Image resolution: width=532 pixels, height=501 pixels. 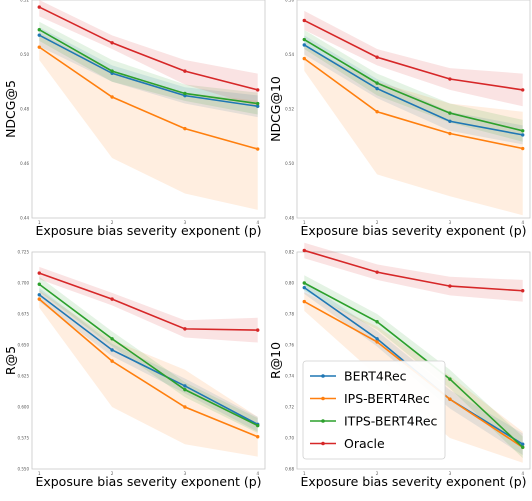 I want to click on y-axis-label: NDCG@10, so click(x=275, y=109).